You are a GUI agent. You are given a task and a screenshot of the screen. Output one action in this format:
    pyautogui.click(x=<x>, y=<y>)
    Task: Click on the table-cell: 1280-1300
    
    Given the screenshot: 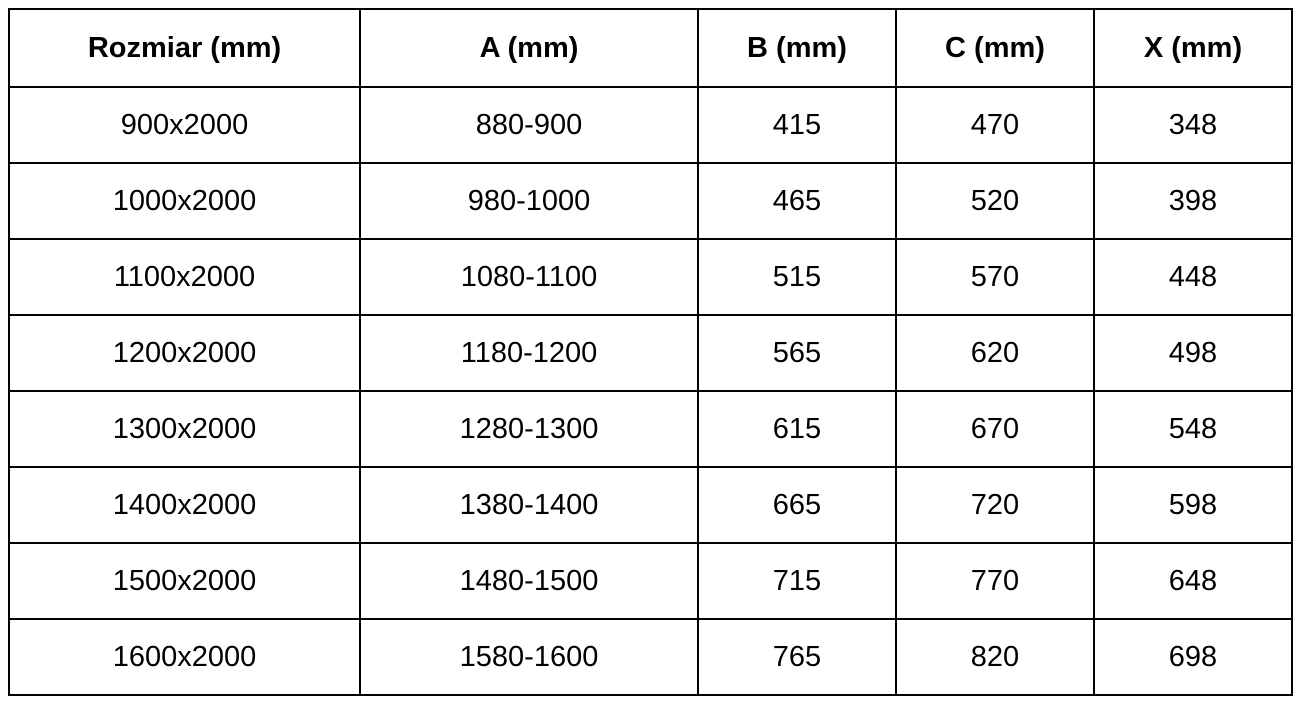 What is the action you would take?
    pyautogui.click(x=529, y=429)
    